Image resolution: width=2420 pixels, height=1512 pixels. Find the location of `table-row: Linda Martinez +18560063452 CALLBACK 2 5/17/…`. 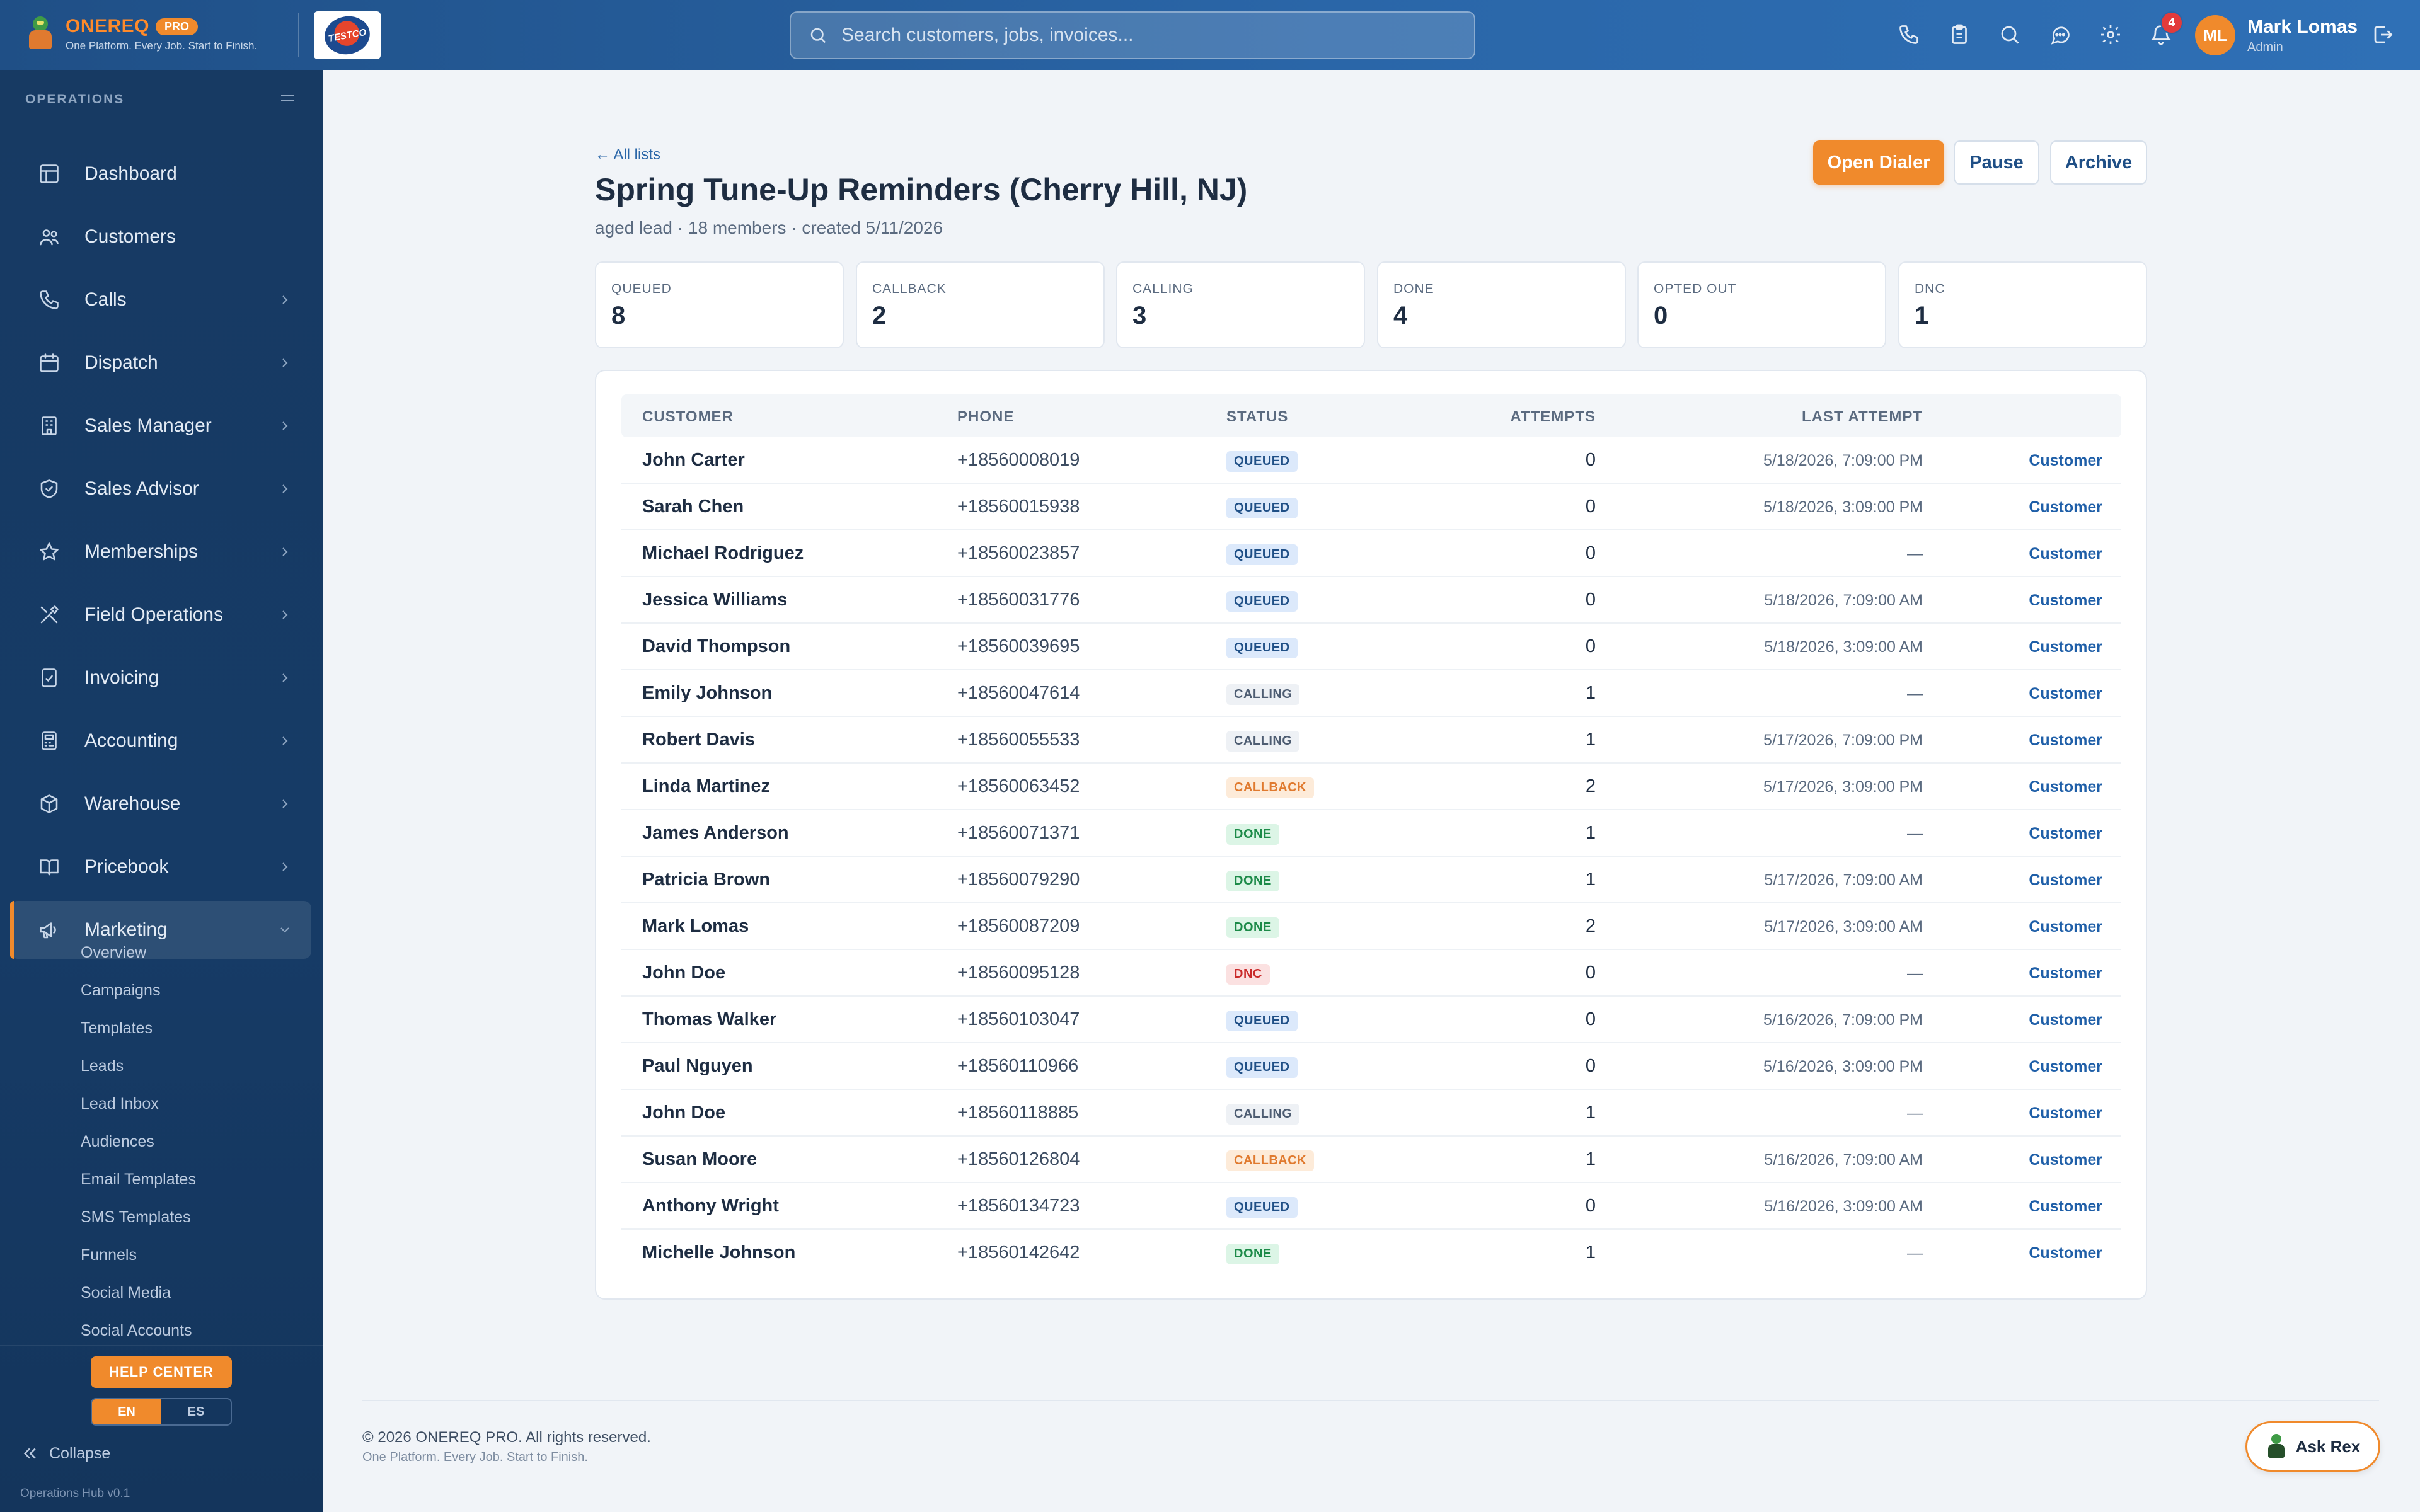

table-row: Linda Martinez +18560063452 CALLBACK 2 5/17/… is located at coordinates (1371, 787).